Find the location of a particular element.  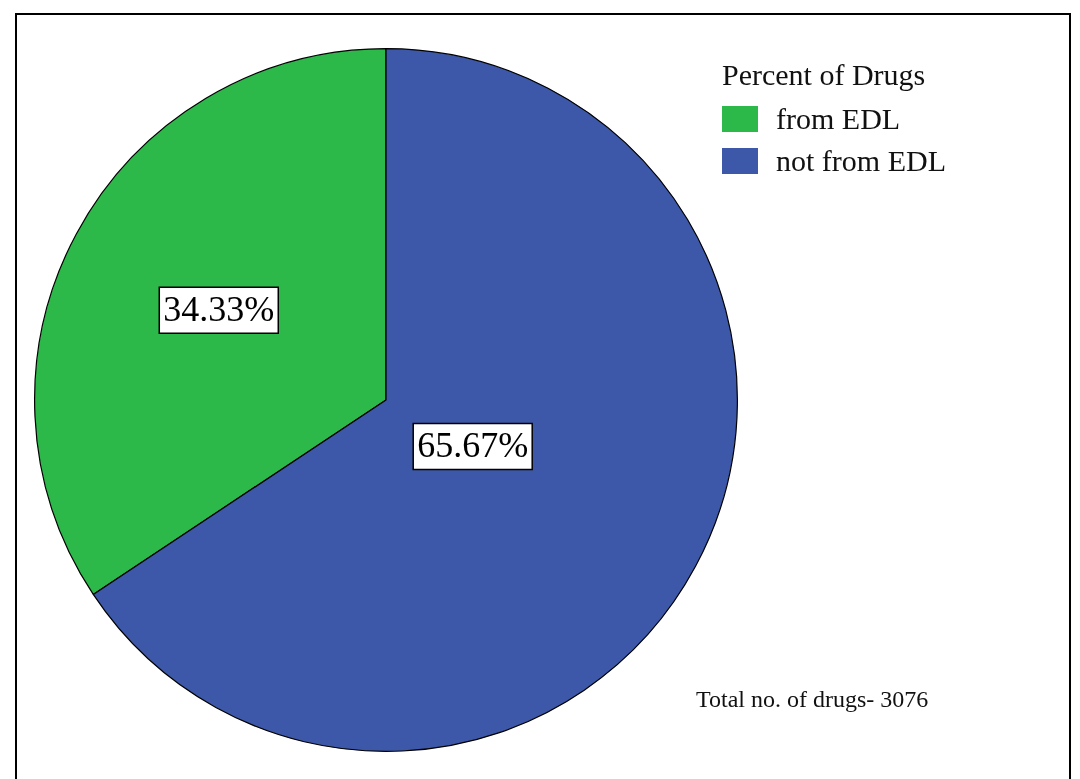

legend-label: not from EDL is located at coordinates (861, 161).